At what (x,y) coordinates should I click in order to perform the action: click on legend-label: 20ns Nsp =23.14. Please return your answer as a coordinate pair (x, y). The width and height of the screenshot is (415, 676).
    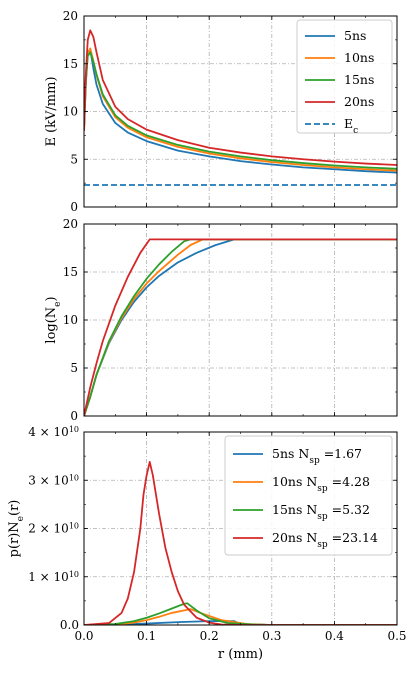
    Looking at the image, I should click on (325, 540).